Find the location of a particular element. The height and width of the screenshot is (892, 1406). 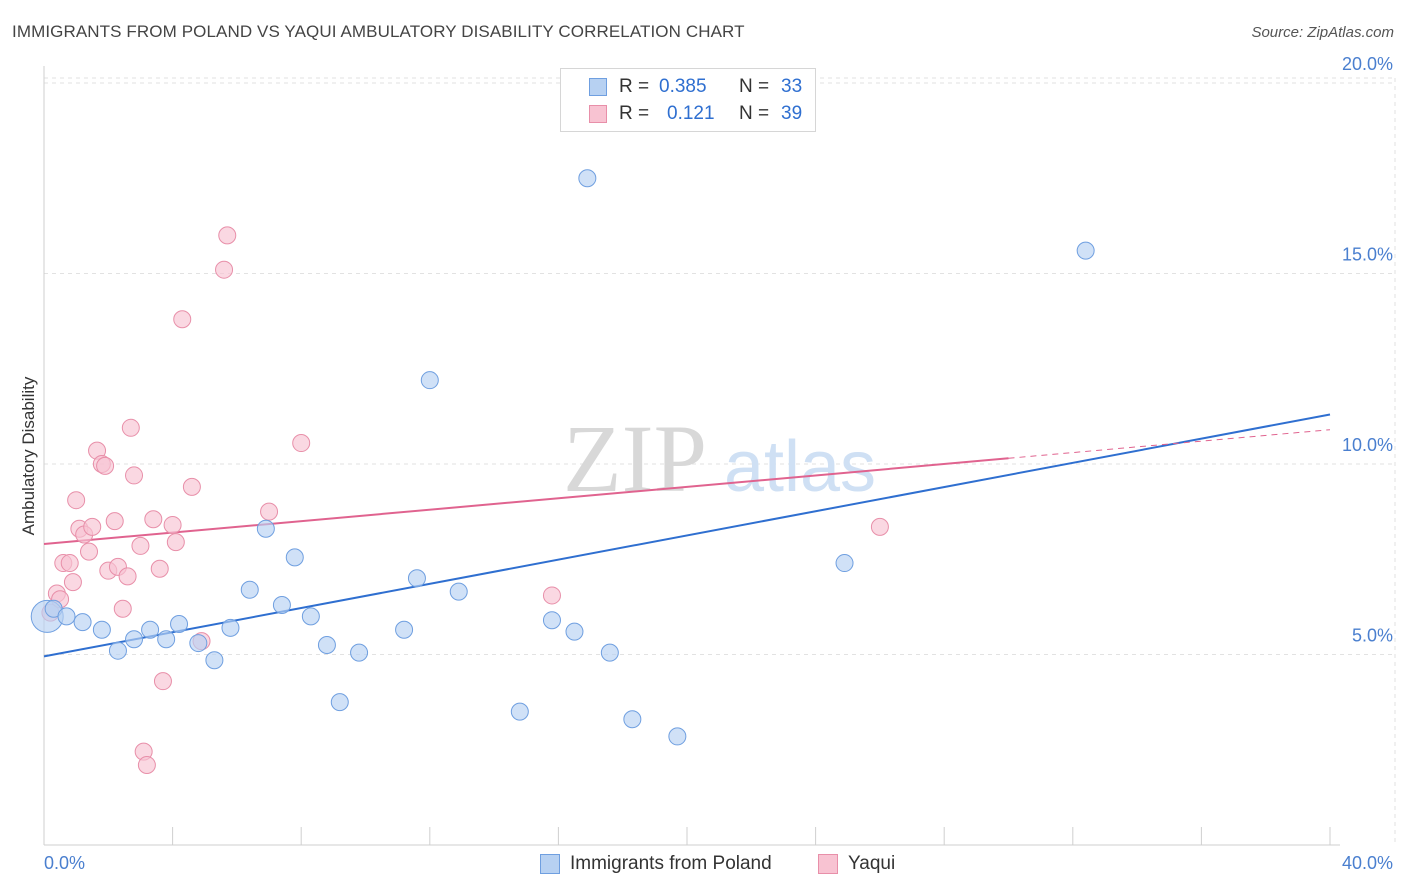

y-tick-label: 5.0% is located at coordinates (1372, 636).